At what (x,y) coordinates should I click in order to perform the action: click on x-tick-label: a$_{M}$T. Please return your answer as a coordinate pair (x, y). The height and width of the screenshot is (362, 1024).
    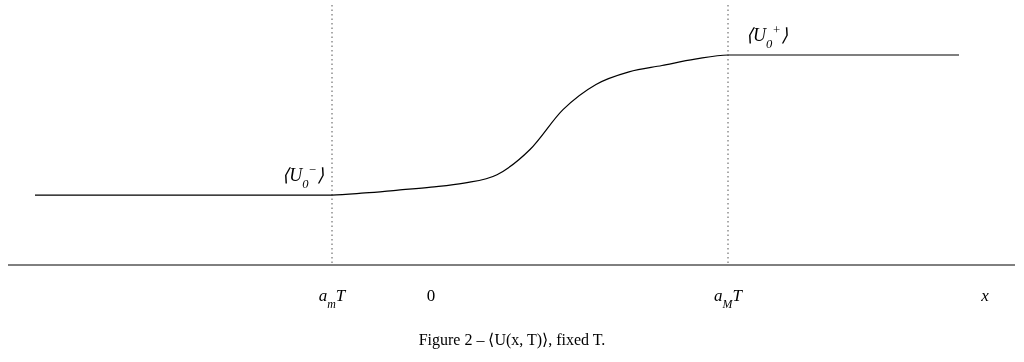
    Looking at the image, I should click on (729, 298).